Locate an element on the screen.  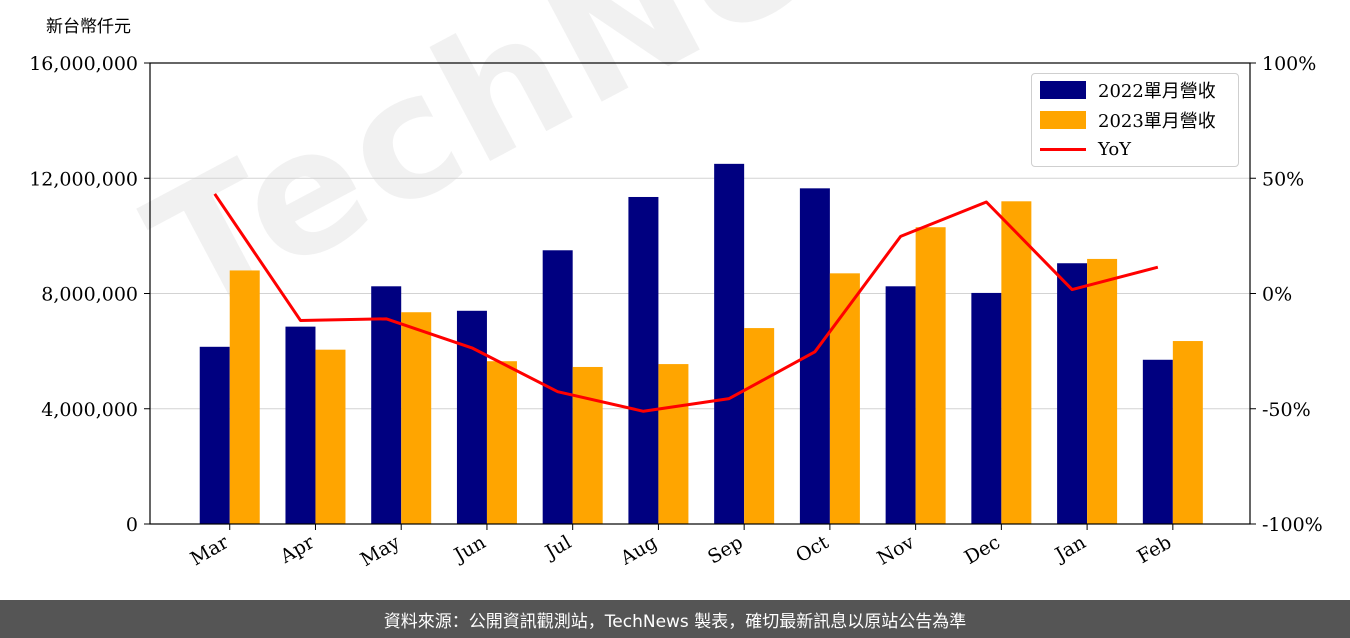
x-tick-label: Sep is located at coordinates (725, 549).